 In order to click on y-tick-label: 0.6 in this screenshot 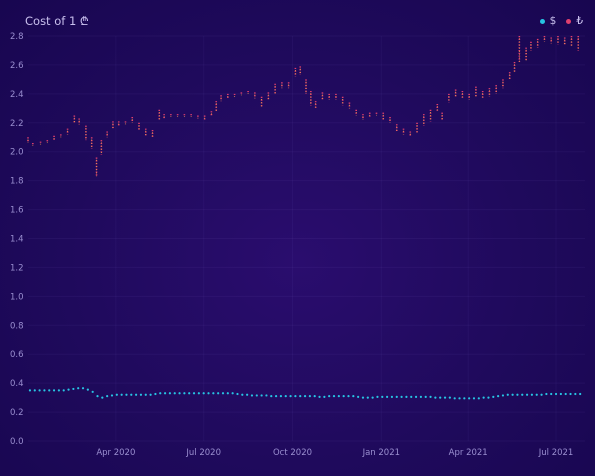, I will do `click(17, 355)`.